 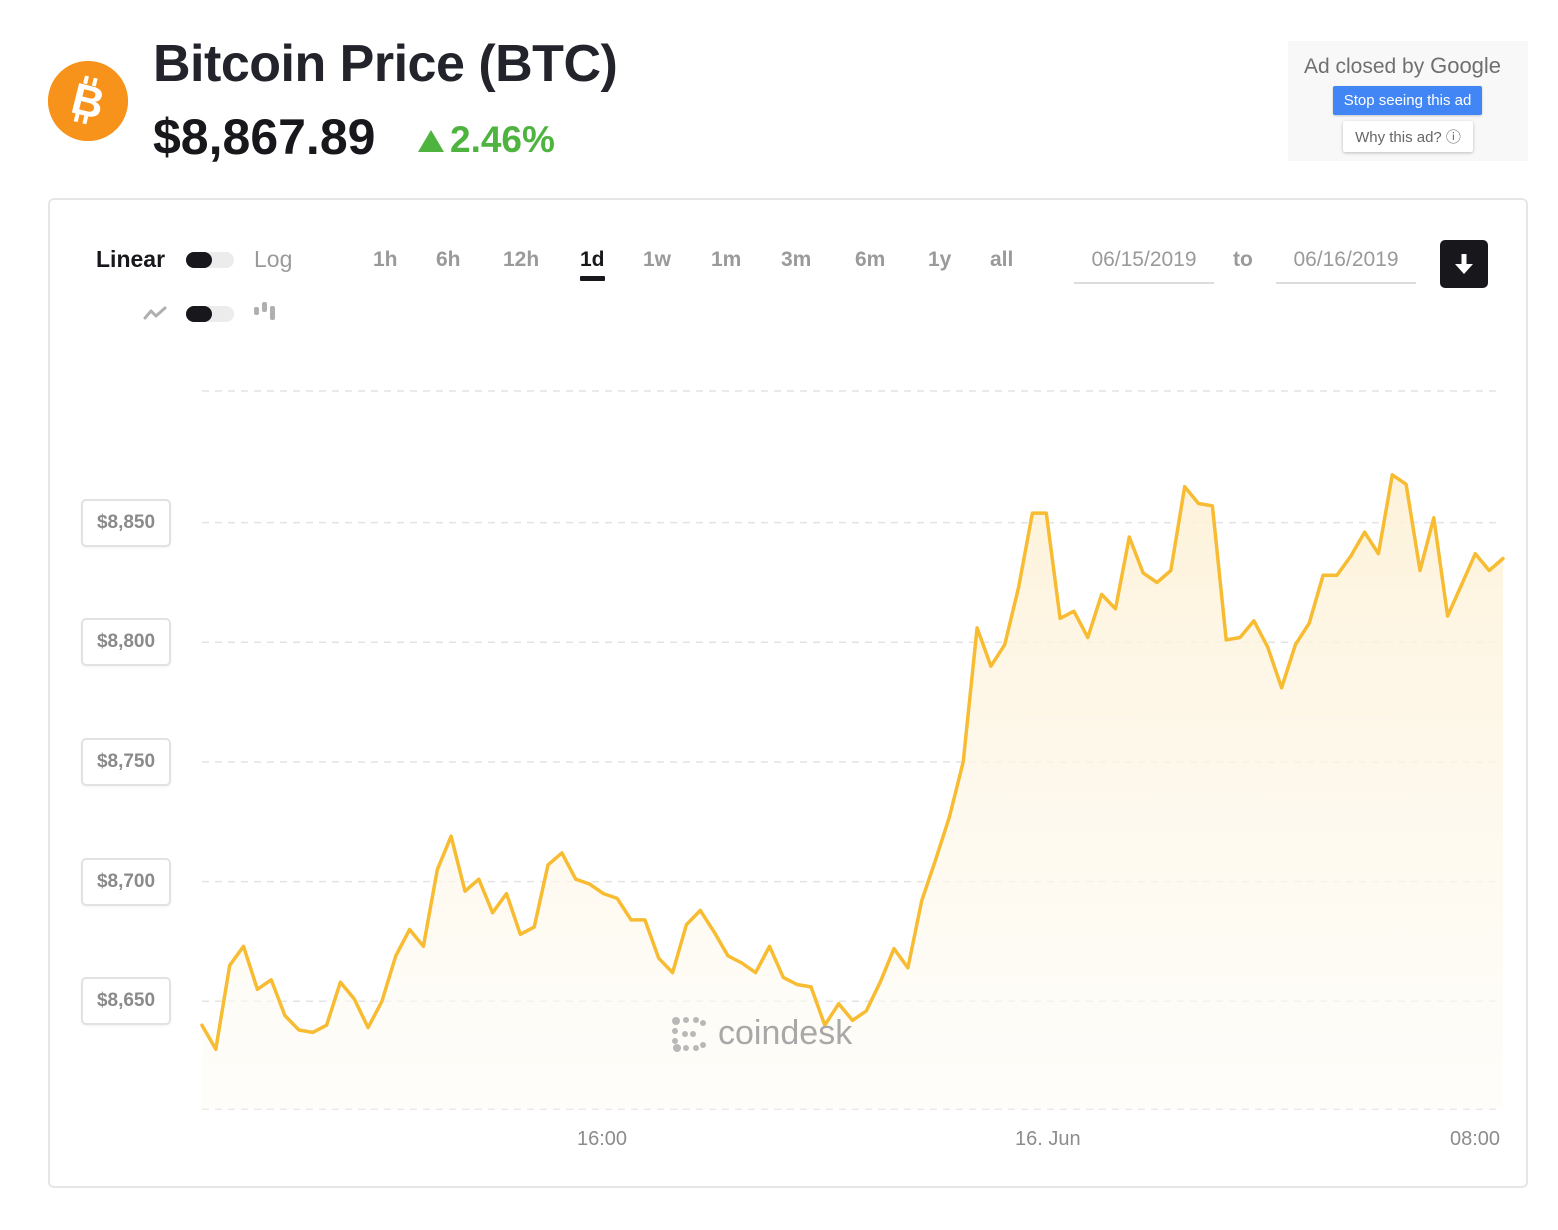 What do you see at coordinates (1407, 100) in the screenshot?
I see `stop-seeing-ad-button: Stop seeing this ad` at bounding box center [1407, 100].